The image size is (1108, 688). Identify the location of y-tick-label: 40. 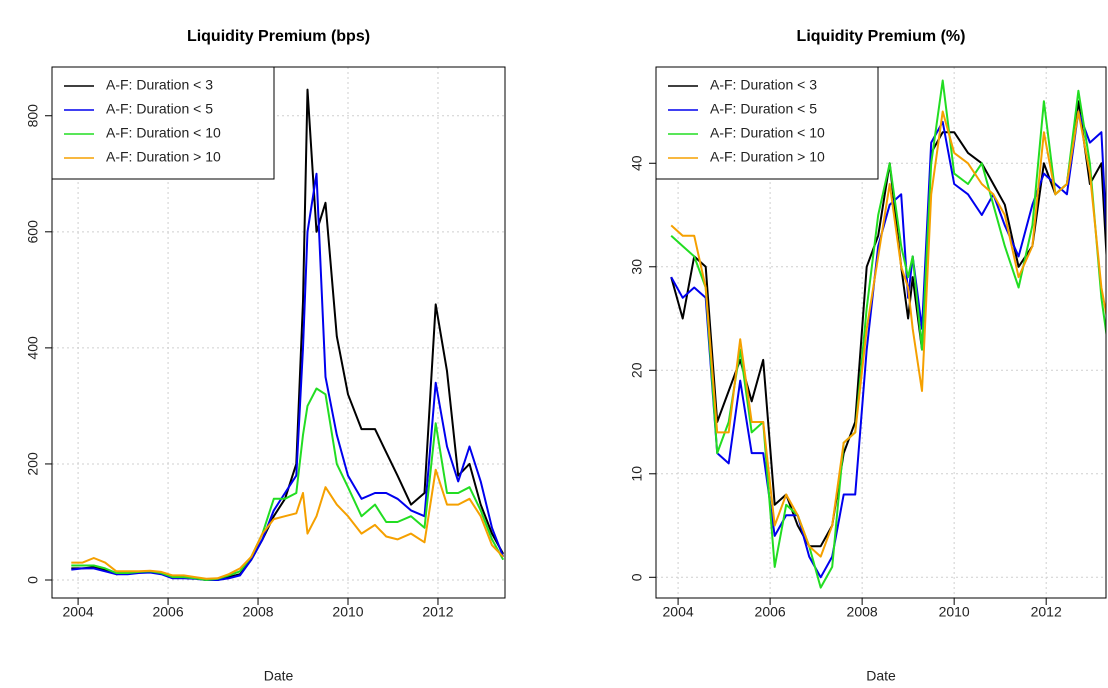
(637, 163).